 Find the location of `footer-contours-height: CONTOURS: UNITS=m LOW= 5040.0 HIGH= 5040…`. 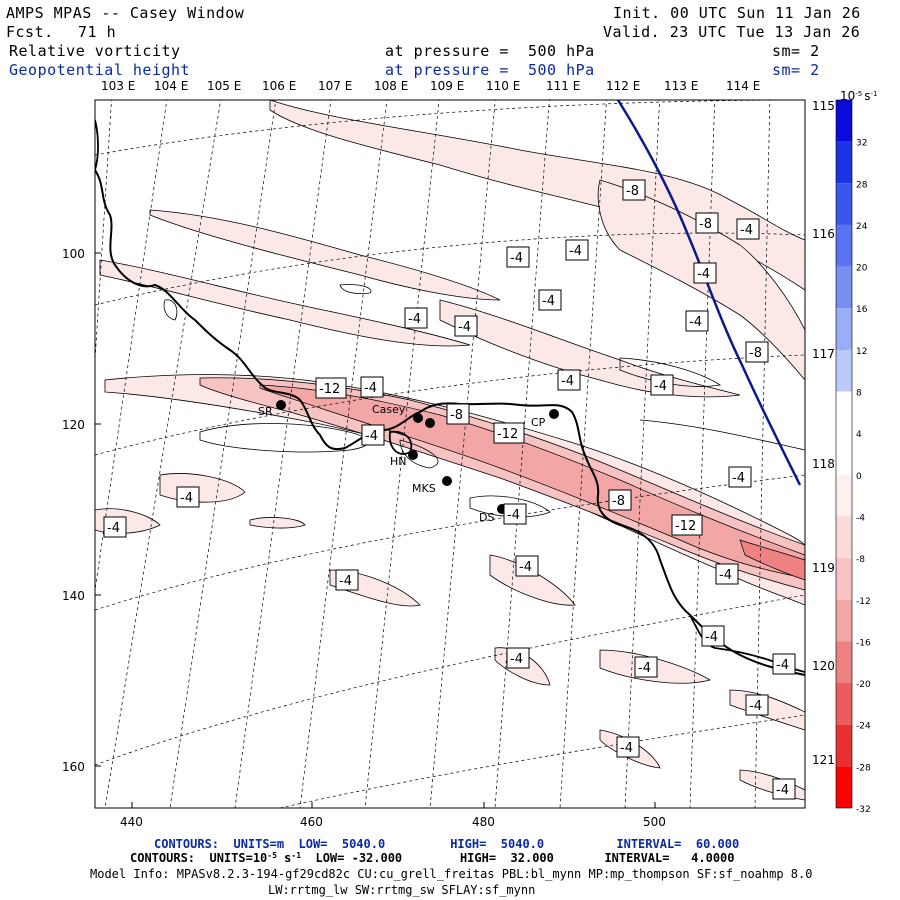

footer-contours-height: CONTOURS: UNITS=m LOW= 5040.0 HIGH= 5040… is located at coordinates (446, 844).